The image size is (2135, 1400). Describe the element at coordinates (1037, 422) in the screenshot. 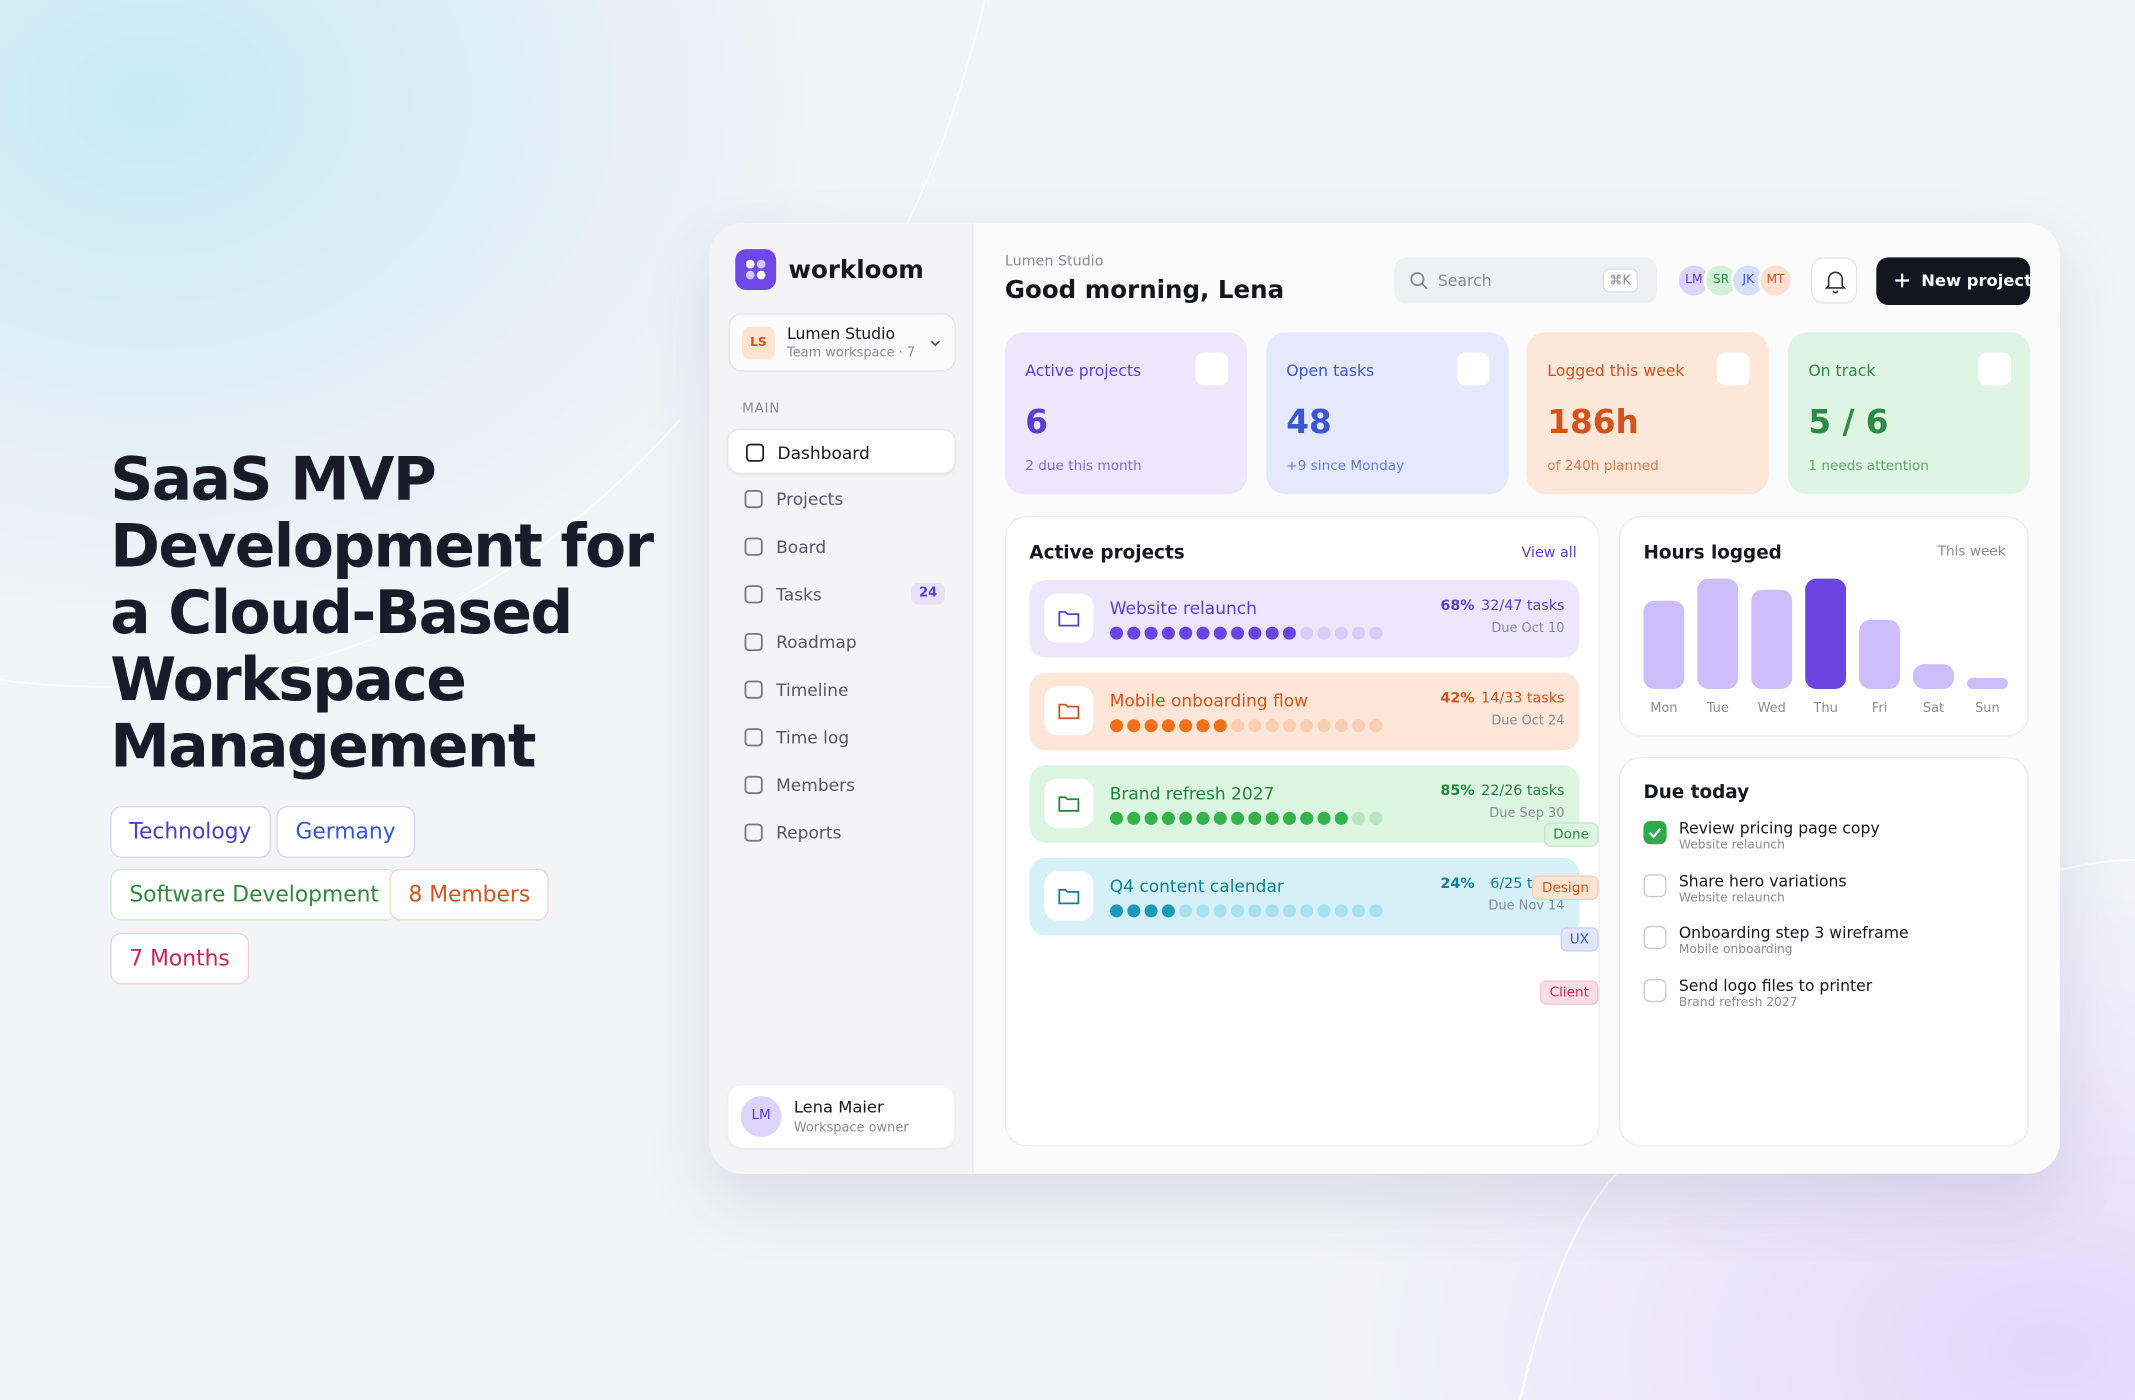

I see `stat-value: 6` at that location.